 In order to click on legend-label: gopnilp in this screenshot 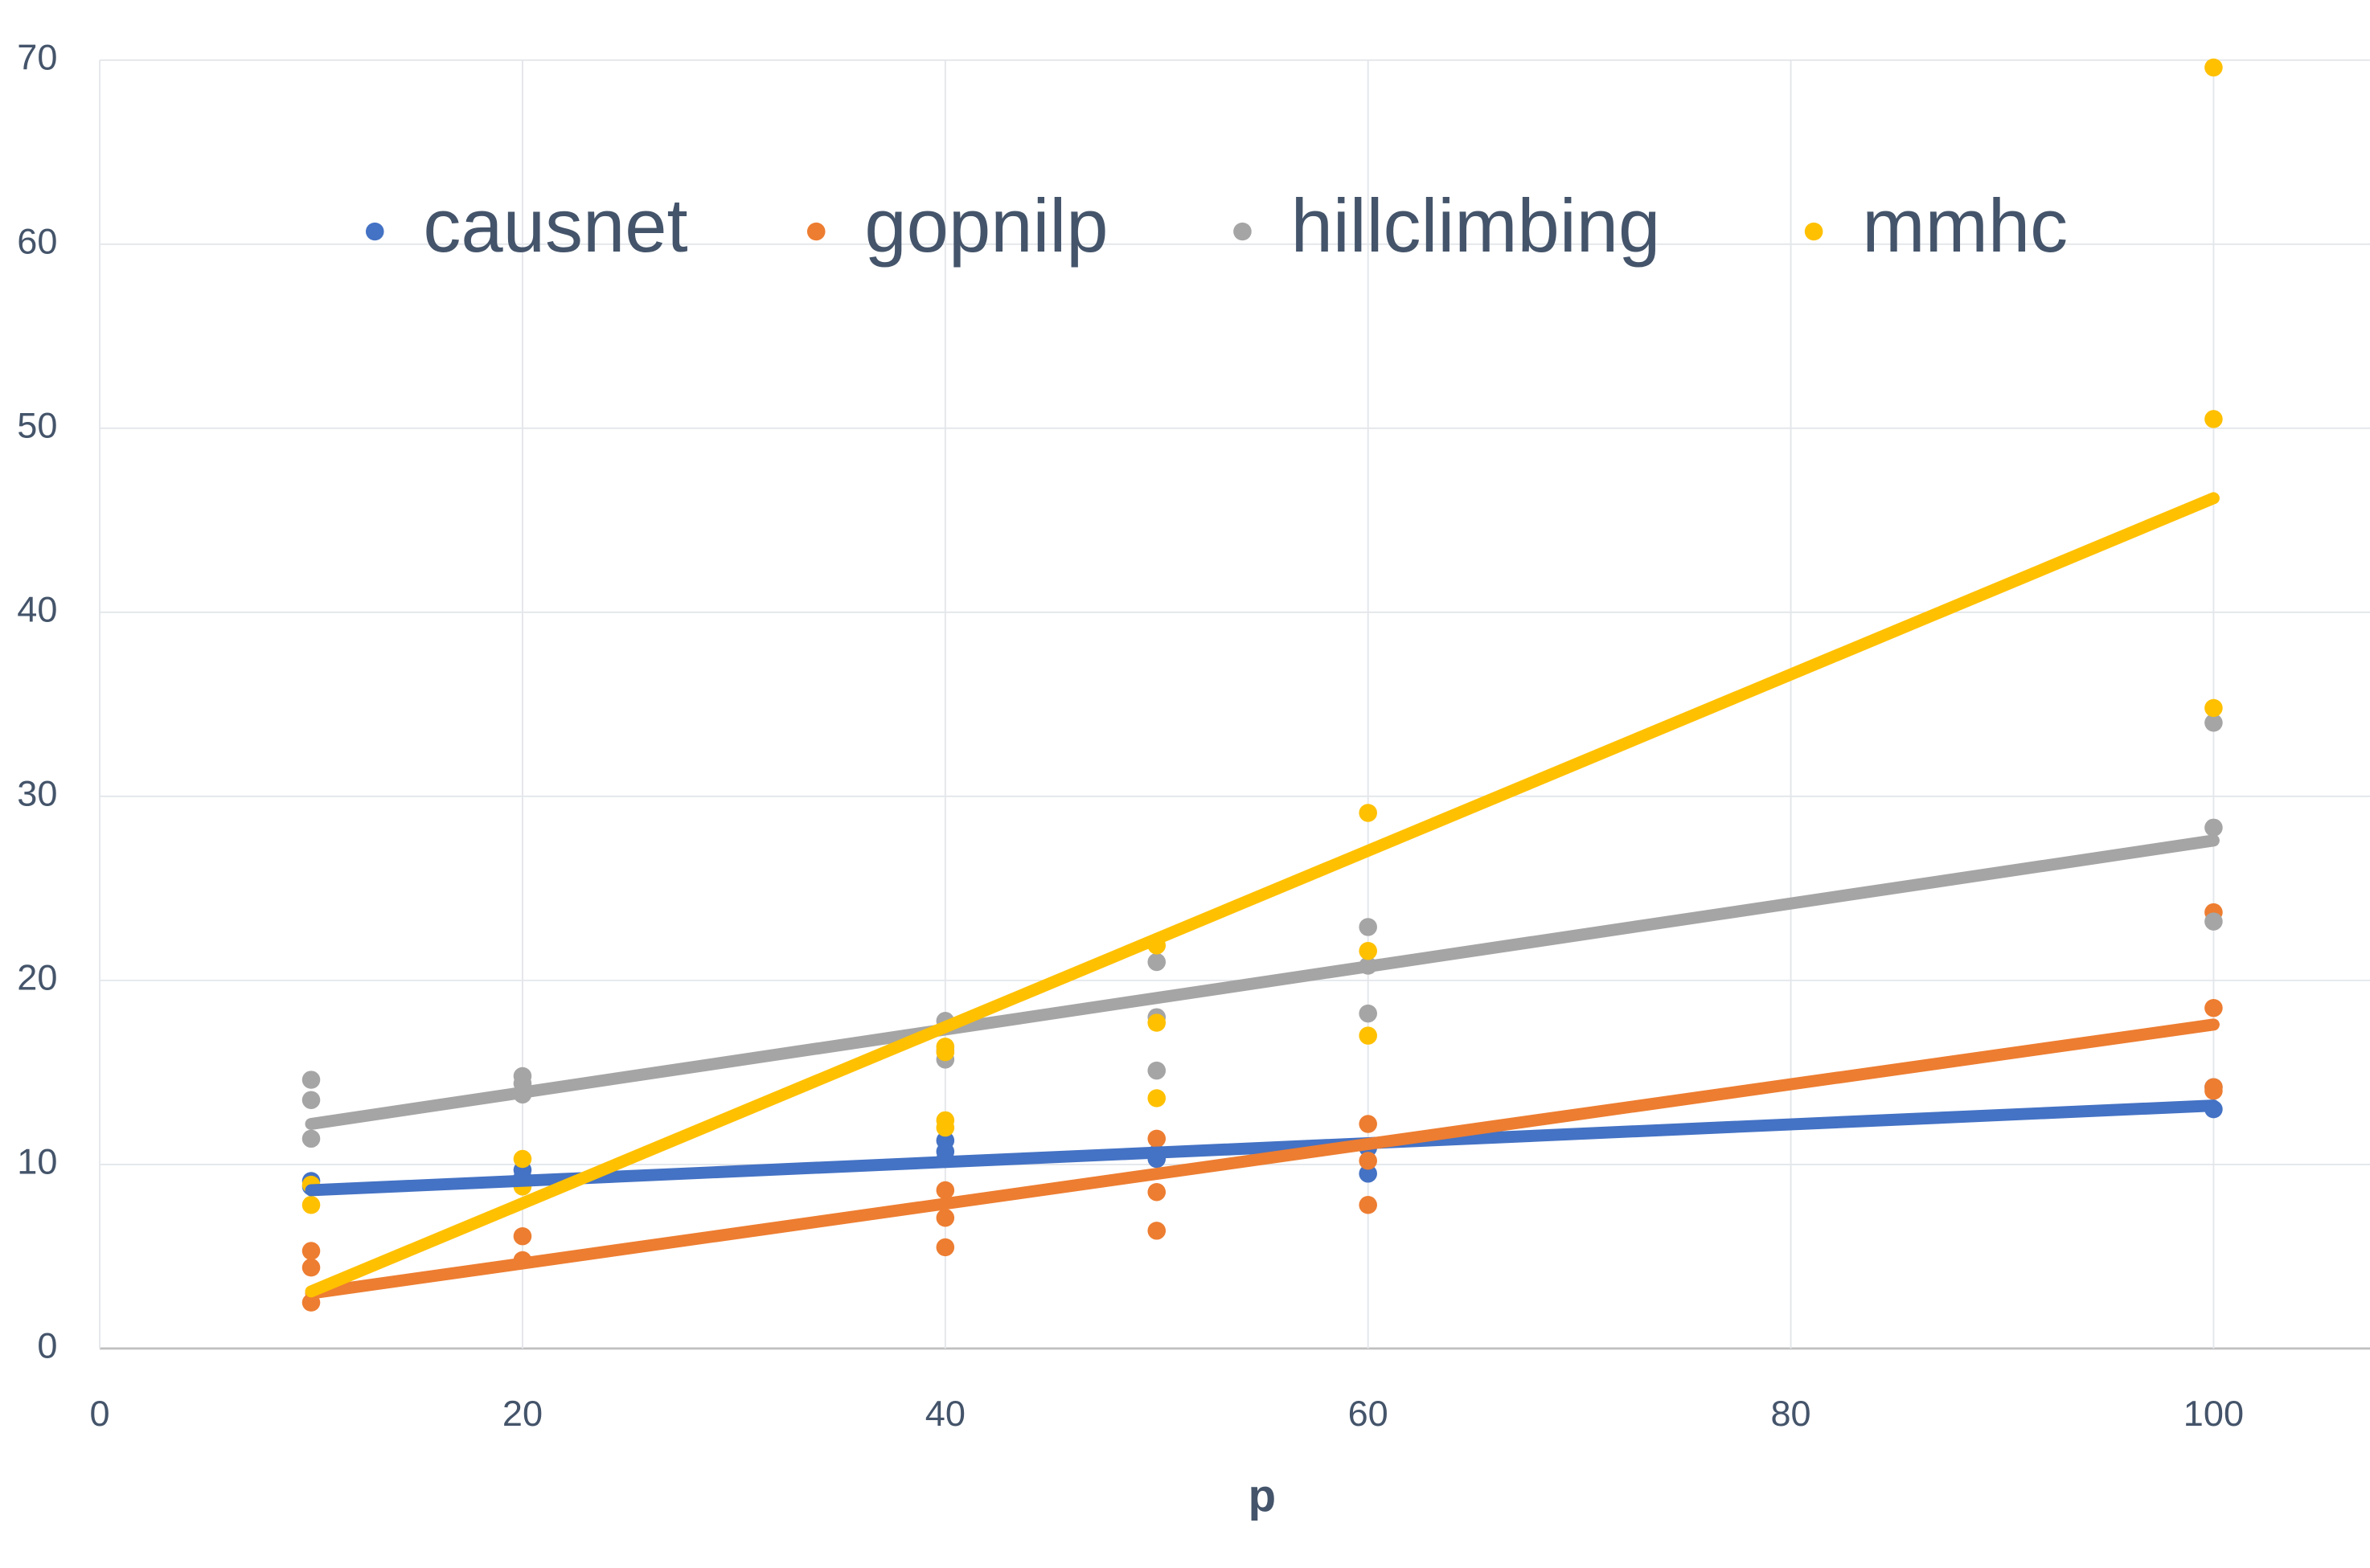, I will do `click(986, 225)`.